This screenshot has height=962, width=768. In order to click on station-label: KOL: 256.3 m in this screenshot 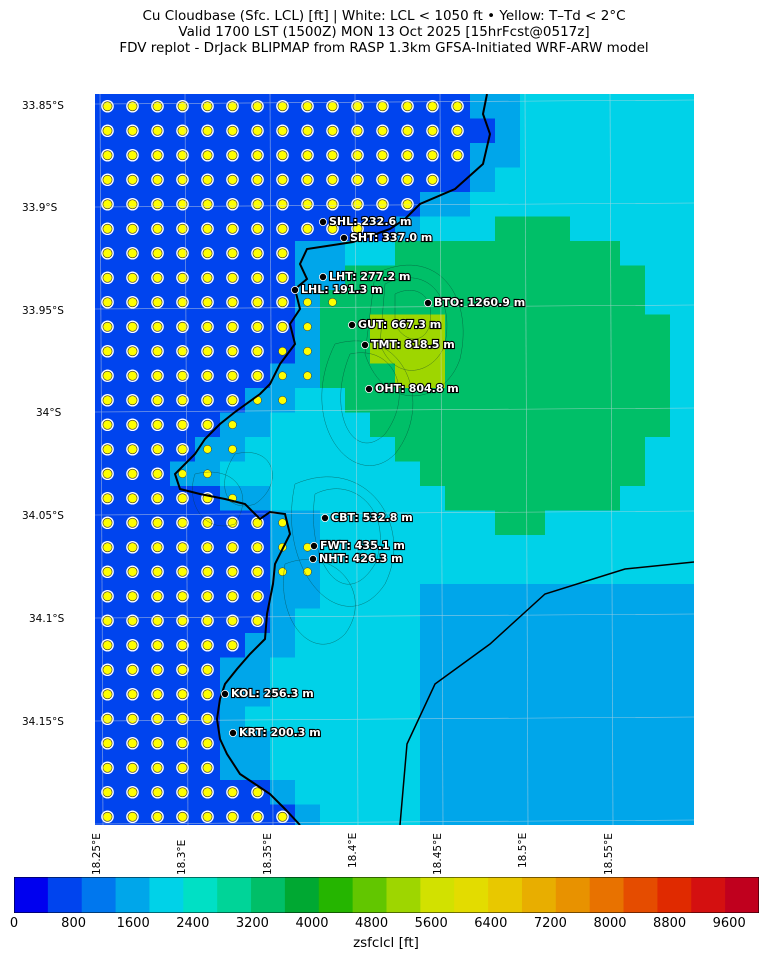, I will do `click(272, 693)`.